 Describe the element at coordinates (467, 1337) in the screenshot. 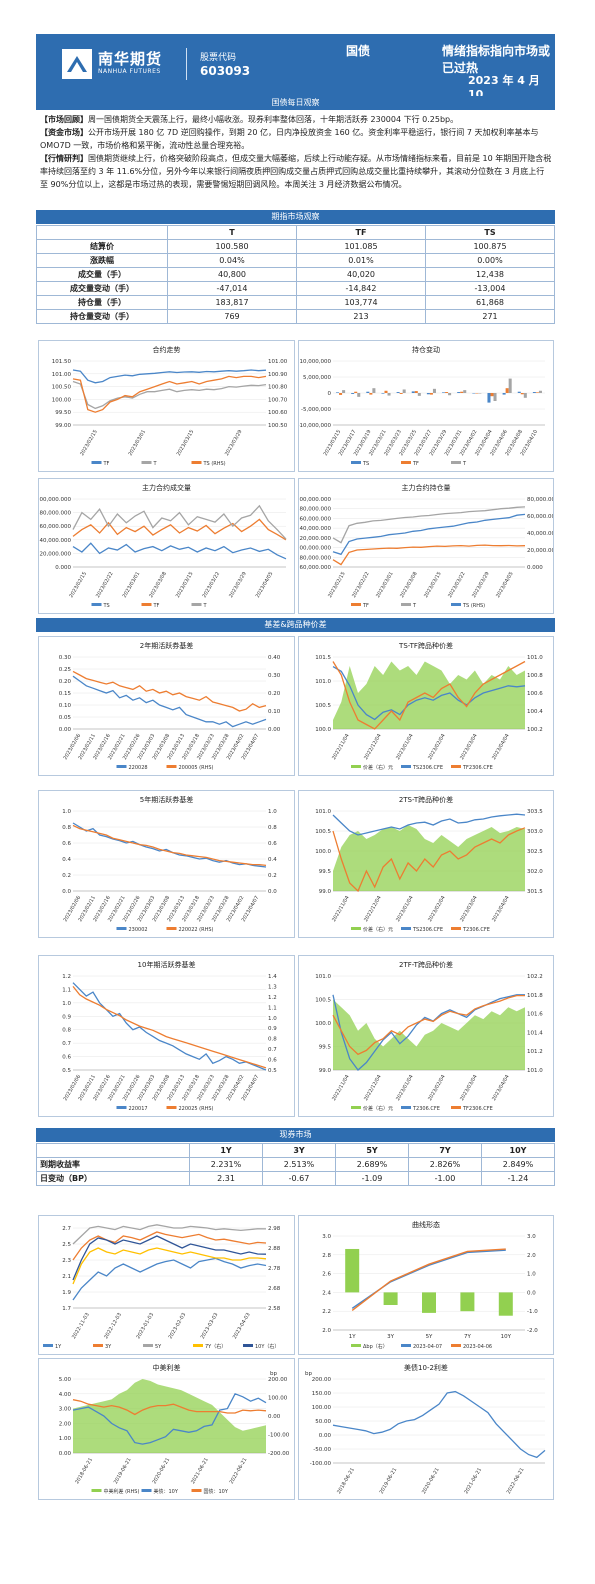

I see `x-tick-label: 7Y` at that location.